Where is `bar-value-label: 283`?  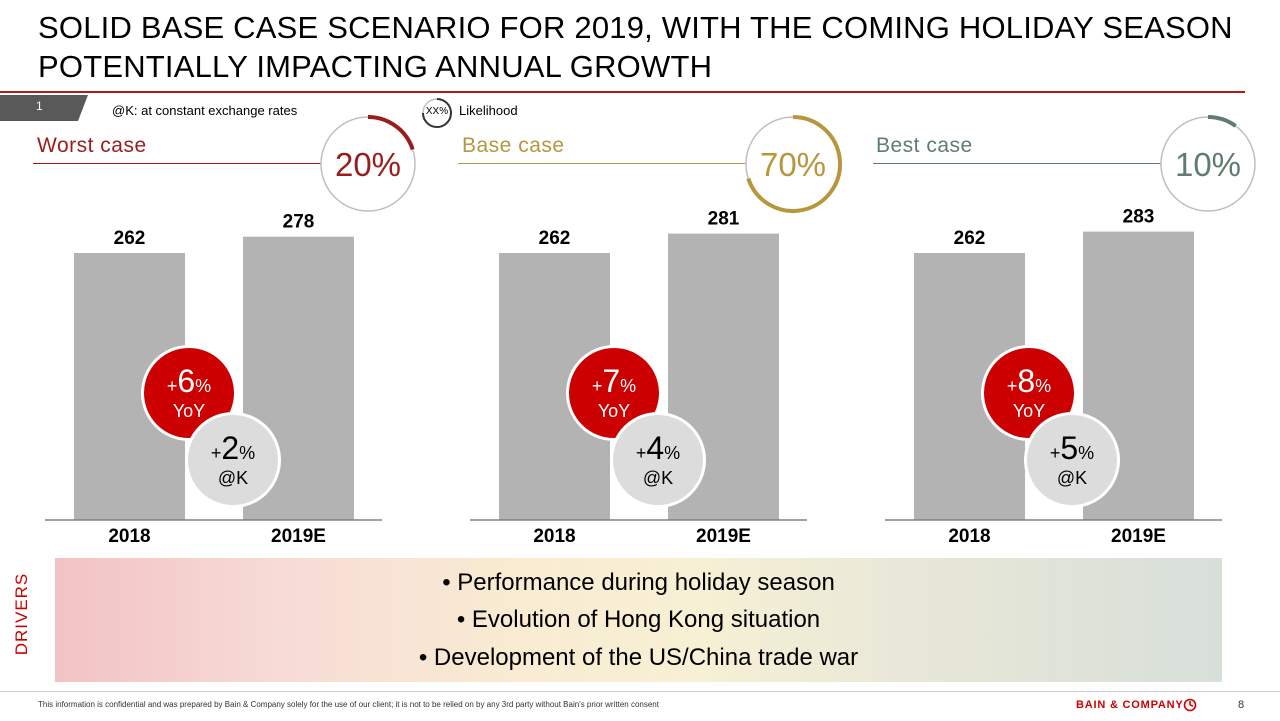
bar-value-label: 283 is located at coordinates (1139, 217).